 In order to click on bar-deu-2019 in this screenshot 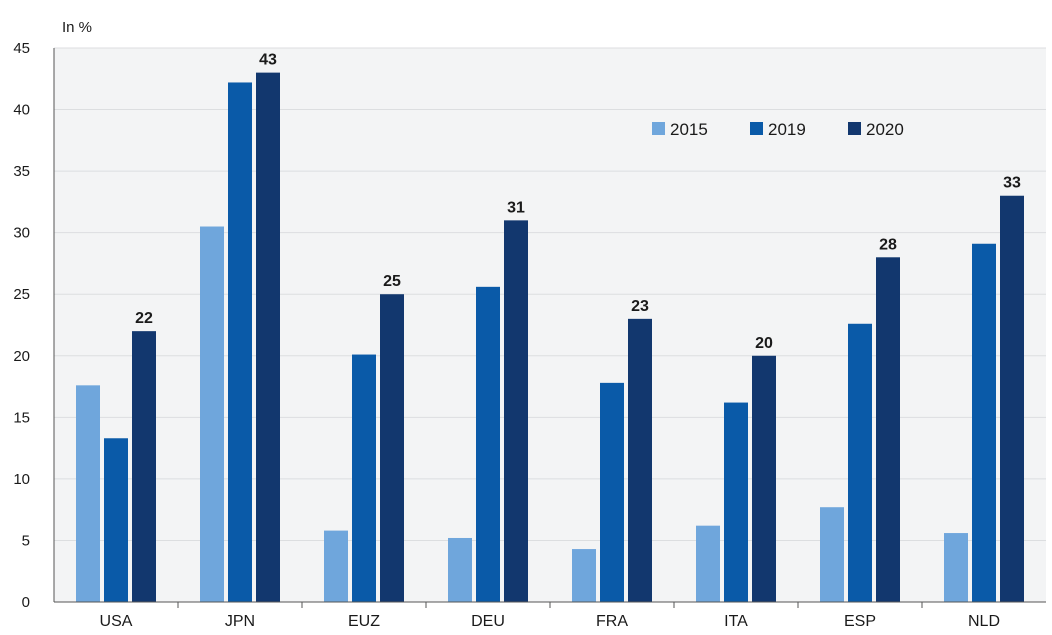, I will do `click(488, 444)`.